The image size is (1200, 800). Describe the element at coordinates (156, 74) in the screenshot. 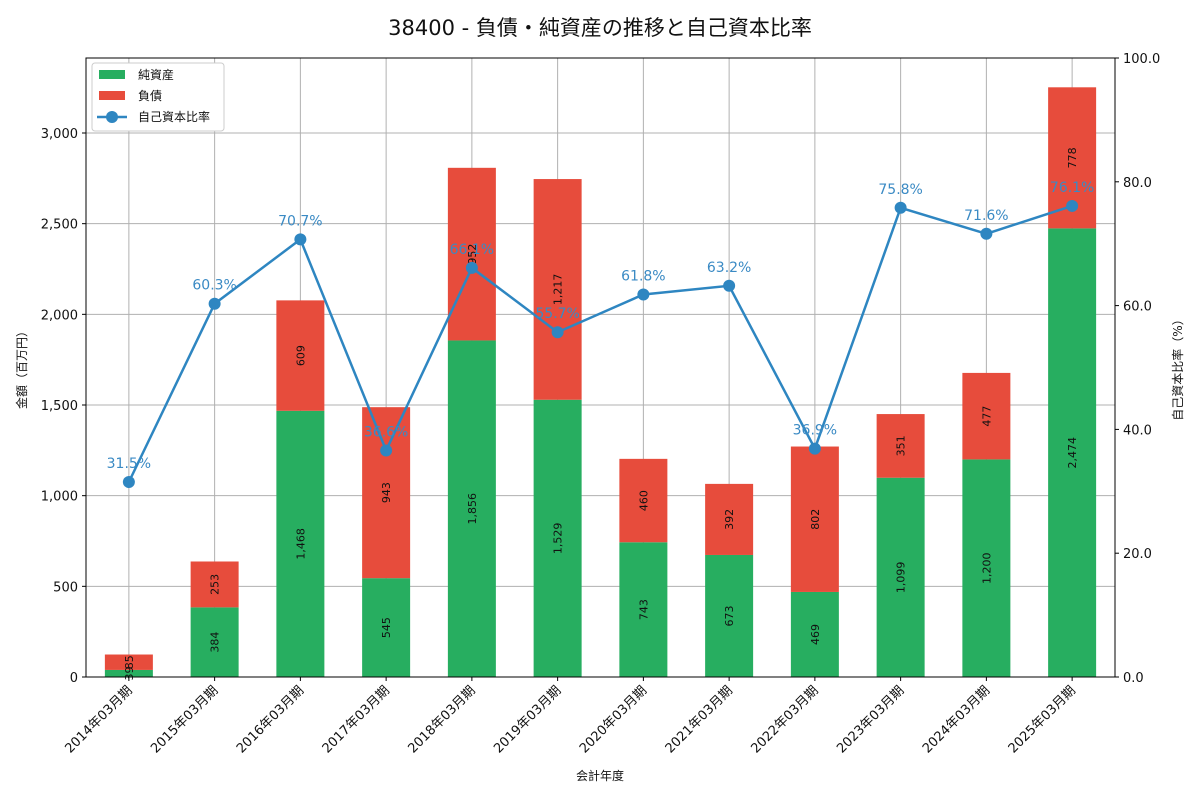

I see `legend-label: 純資産` at that location.